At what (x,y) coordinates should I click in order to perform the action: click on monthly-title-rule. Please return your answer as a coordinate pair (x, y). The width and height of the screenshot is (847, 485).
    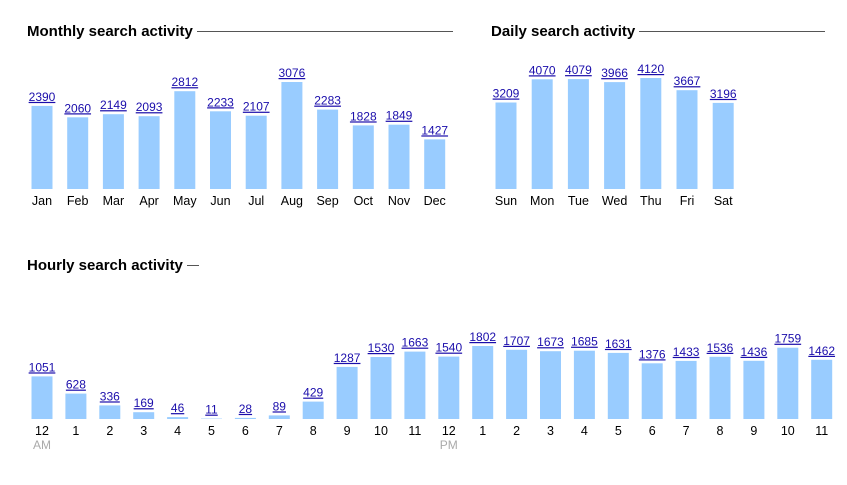
    Looking at the image, I should click on (324, 31).